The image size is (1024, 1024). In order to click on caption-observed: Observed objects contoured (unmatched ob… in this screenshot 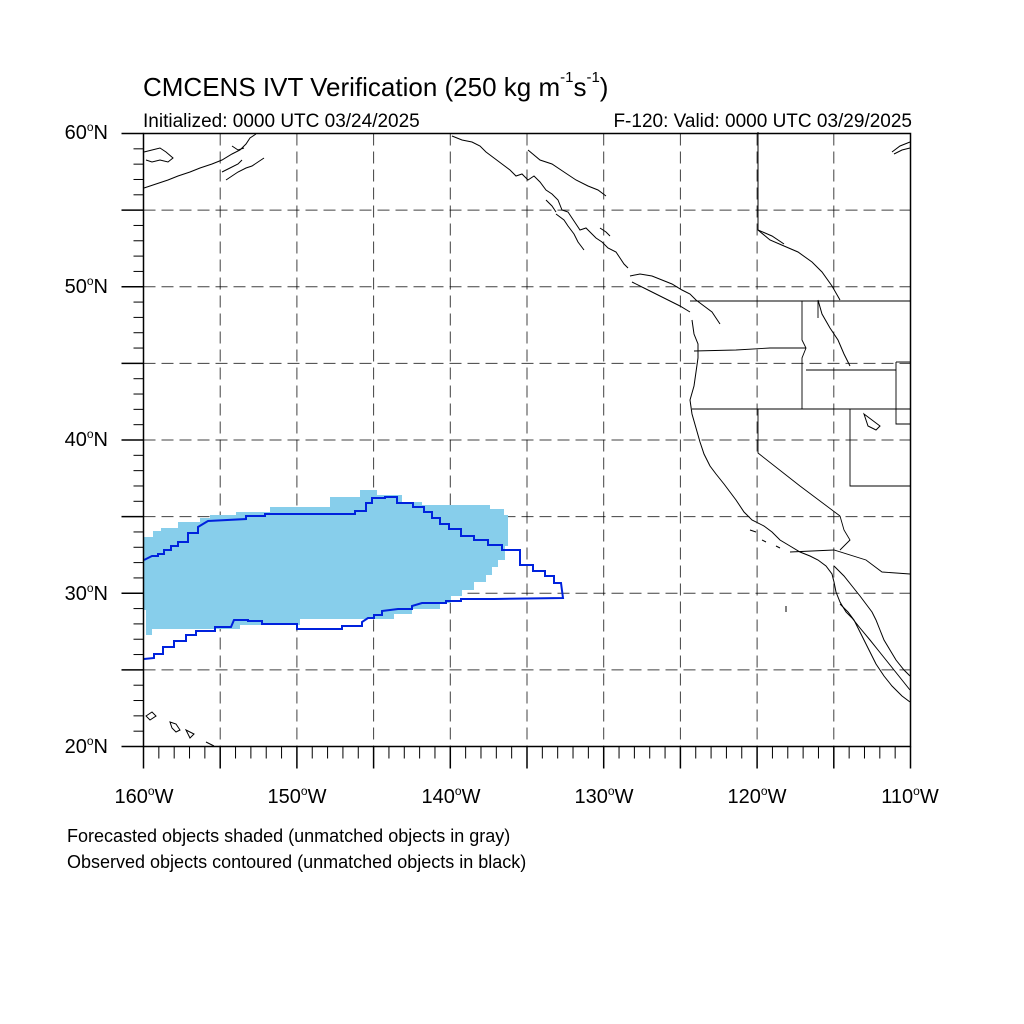, I will do `click(297, 862)`.